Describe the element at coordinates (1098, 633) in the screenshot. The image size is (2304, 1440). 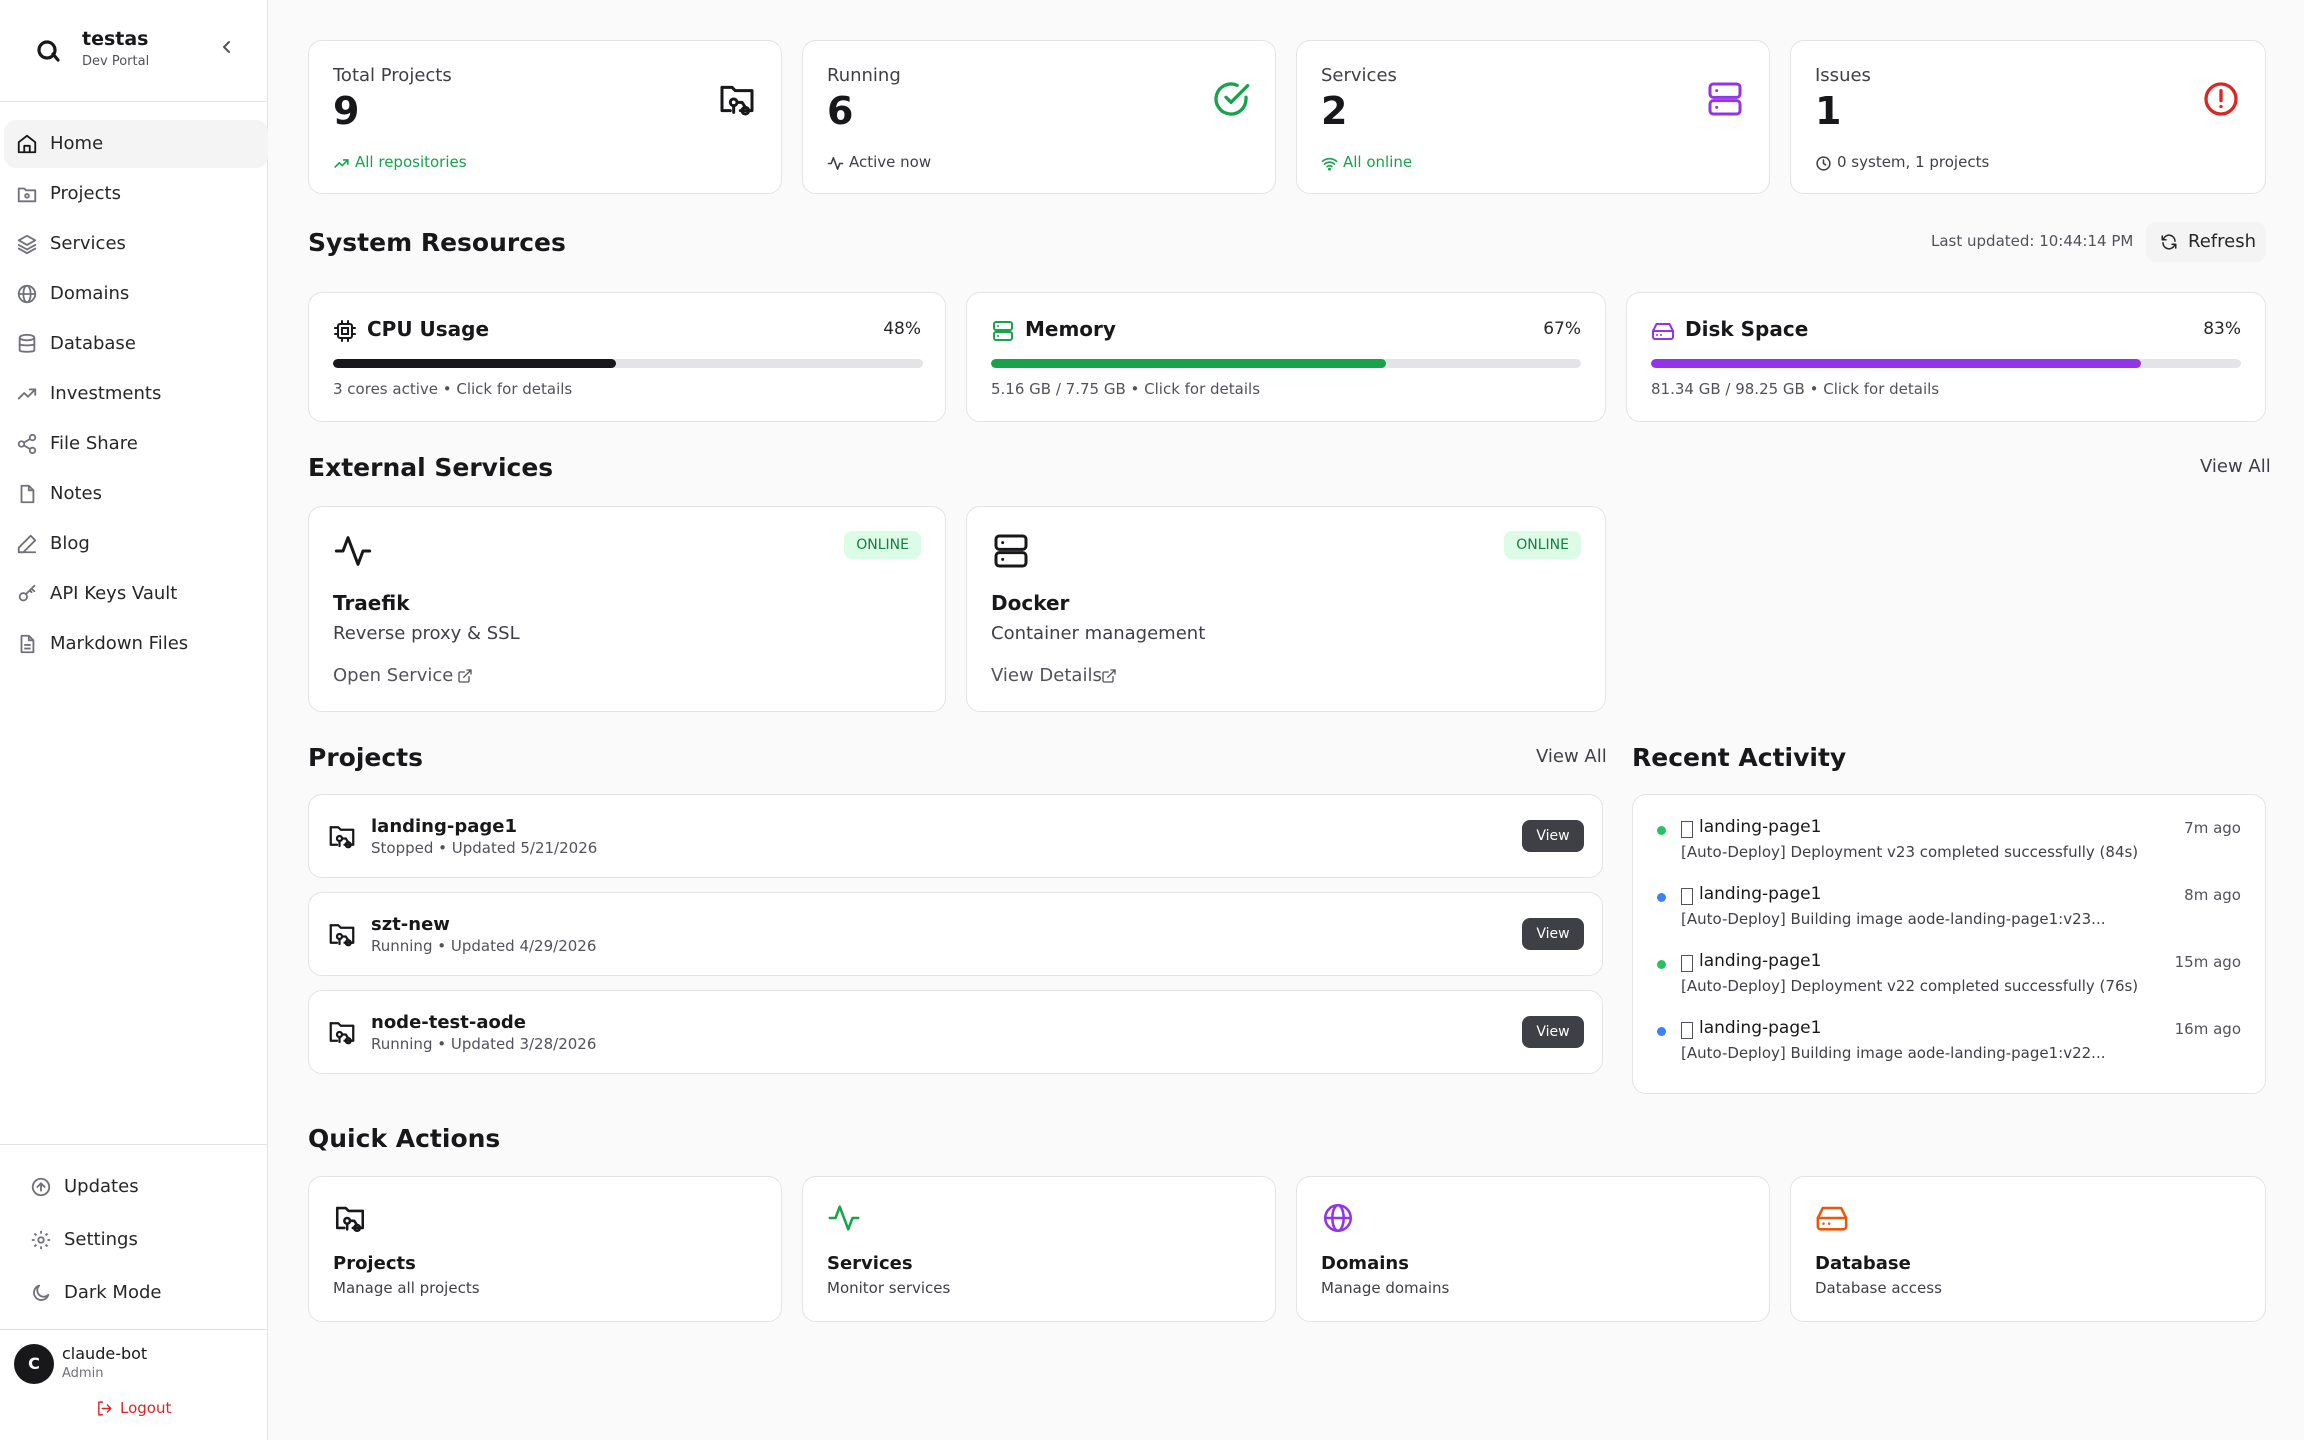
I see `service-description: Container management` at that location.